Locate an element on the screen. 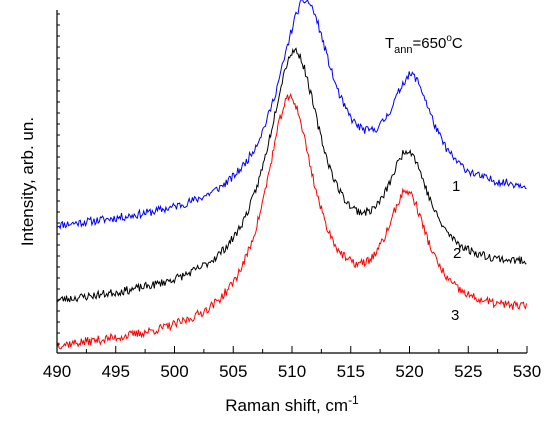  x-tick-label: 495 is located at coordinates (116, 371).